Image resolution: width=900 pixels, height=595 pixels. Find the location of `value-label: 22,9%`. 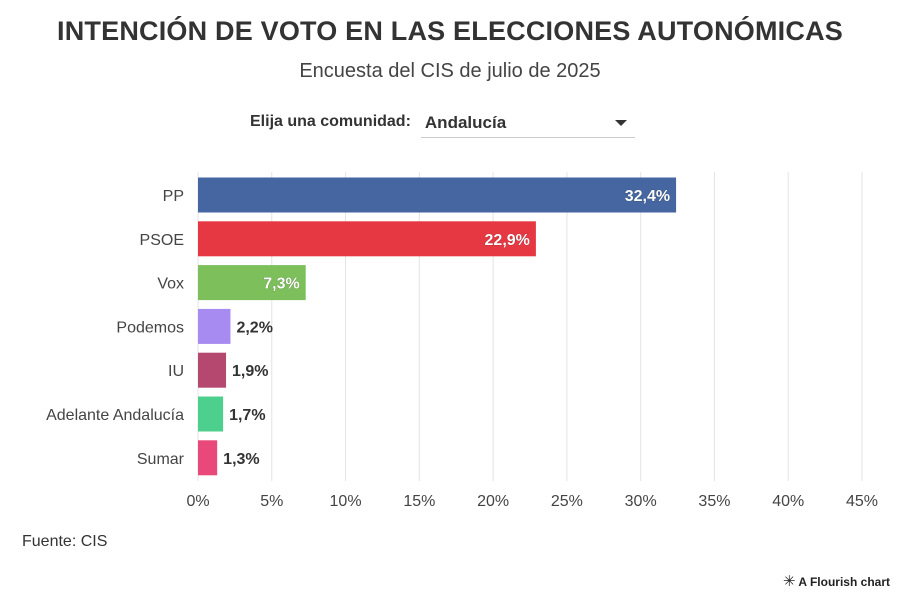

value-label: 22,9% is located at coordinates (507, 240).